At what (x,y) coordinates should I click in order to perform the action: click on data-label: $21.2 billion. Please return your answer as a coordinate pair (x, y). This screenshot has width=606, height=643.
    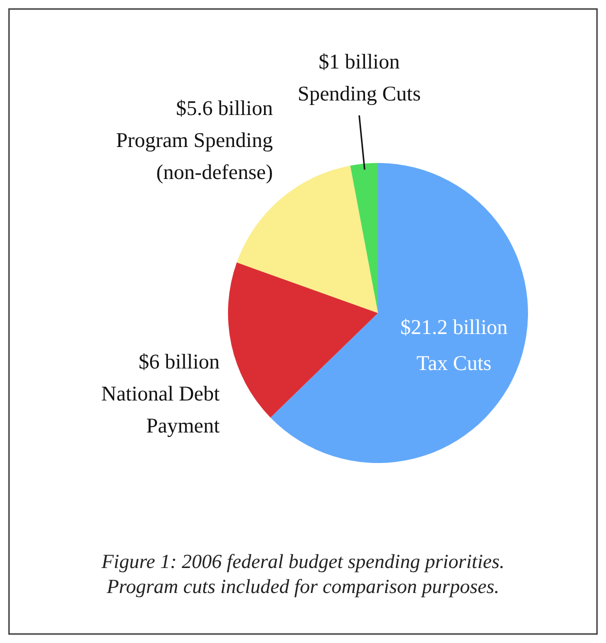
    Looking at the image, I should click on (454, 327).